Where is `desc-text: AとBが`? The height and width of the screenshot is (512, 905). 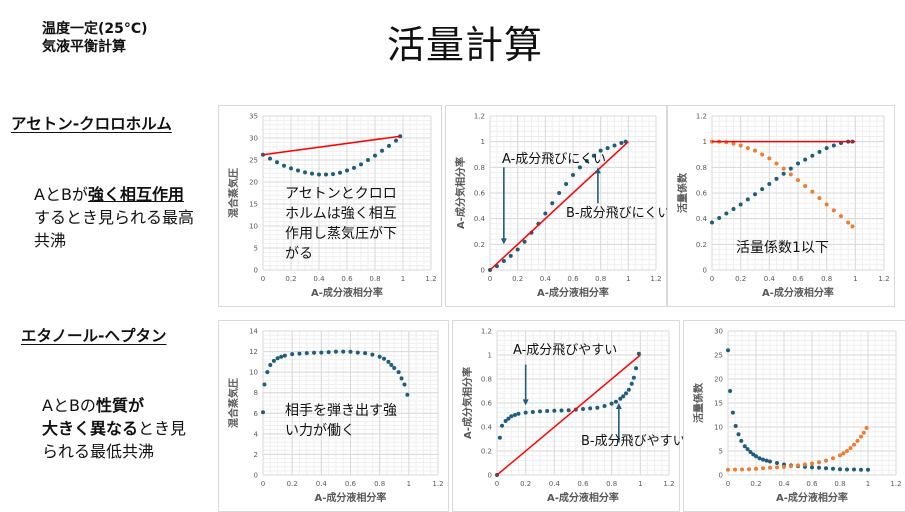 desc-text: AとBが is located at coordinates (61, 194).